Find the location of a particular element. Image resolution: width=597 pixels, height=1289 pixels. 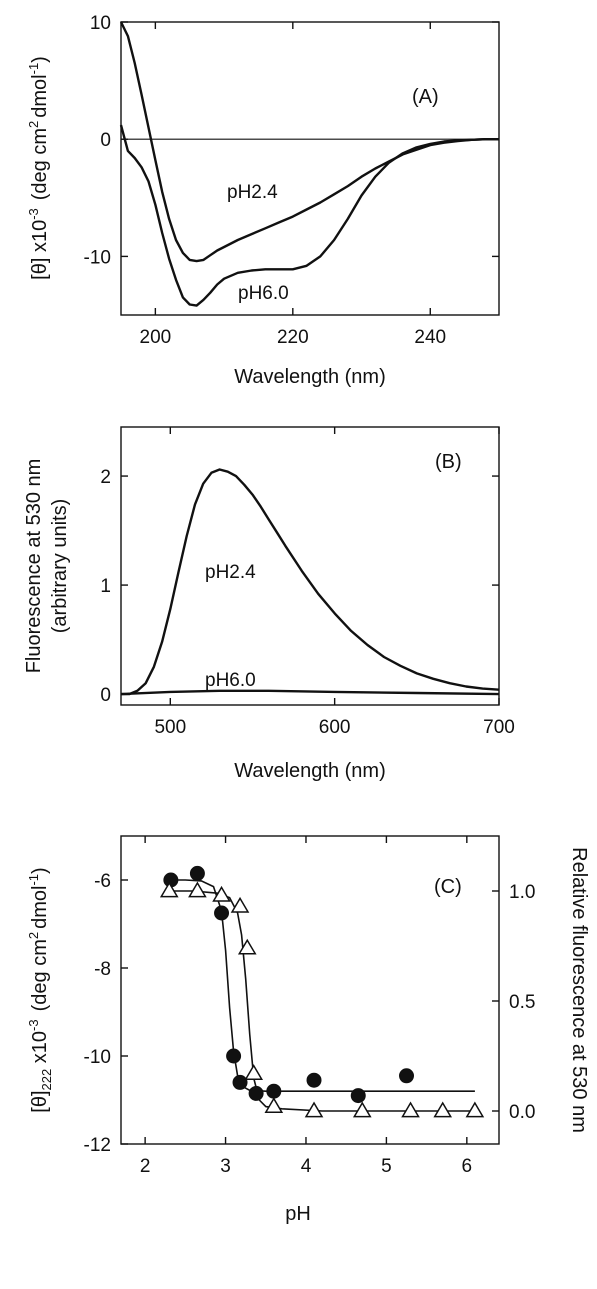

panel-b-frame is located at coordinates (310, 566).